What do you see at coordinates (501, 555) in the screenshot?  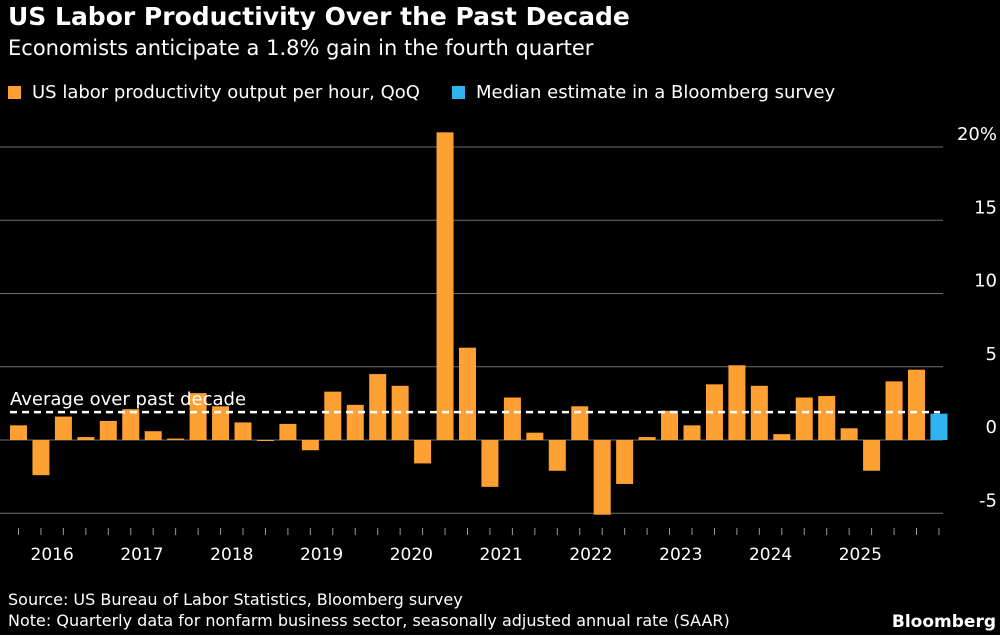 I see `x-year-label: 2021` at bounding box center [501, 555].